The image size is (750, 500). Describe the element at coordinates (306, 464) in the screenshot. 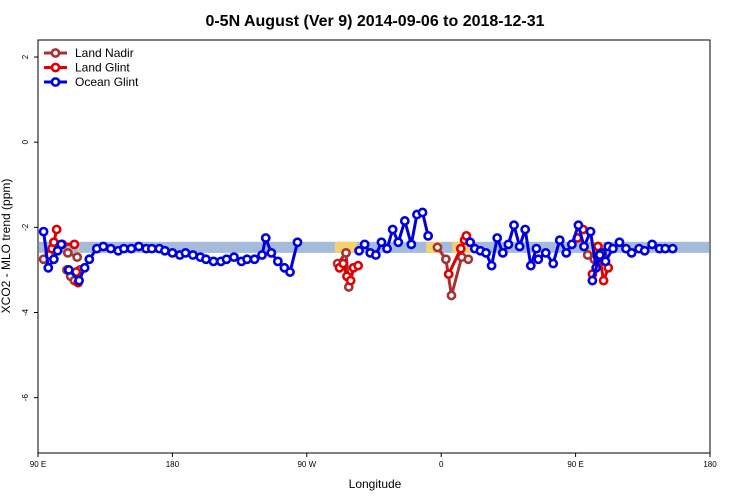

I see `x-tick-label-2: 90 W` at that location.